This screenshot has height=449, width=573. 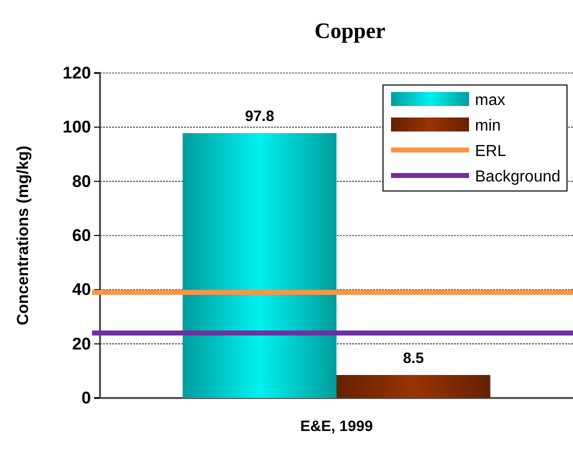 I want to click on legend-label: min, so click(x=488, y=126).